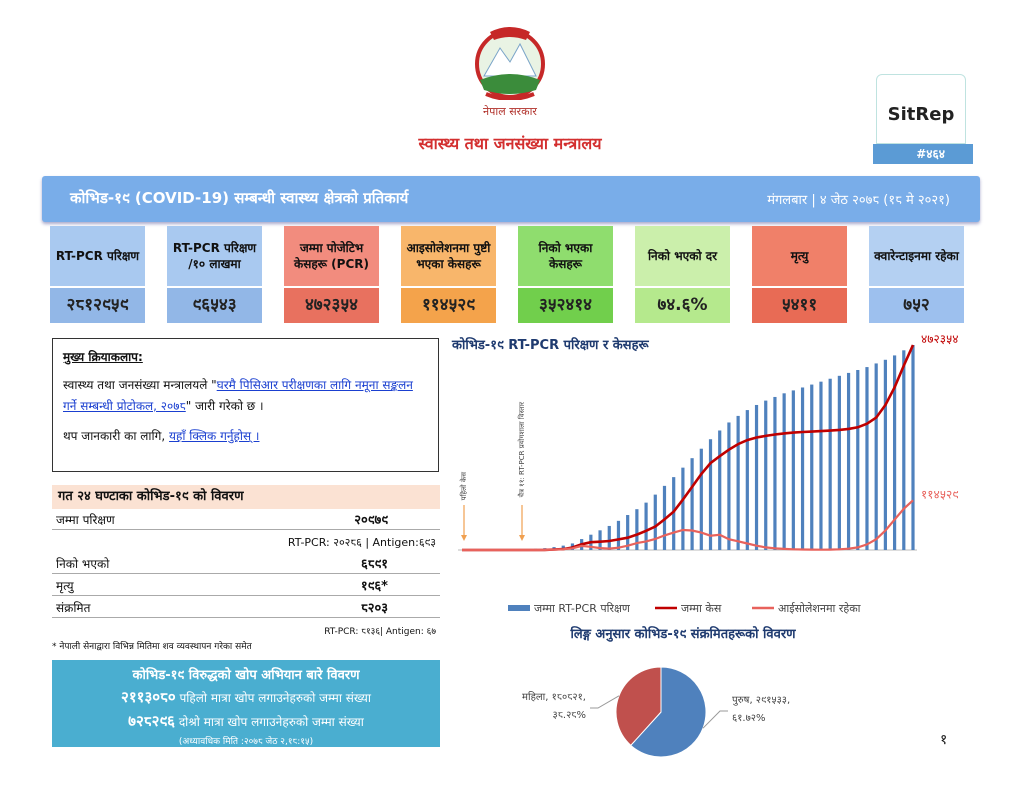  Describe the element at coordinates (65, 586) in the screenshot. I see `row-label: मृत्यु` at that location.